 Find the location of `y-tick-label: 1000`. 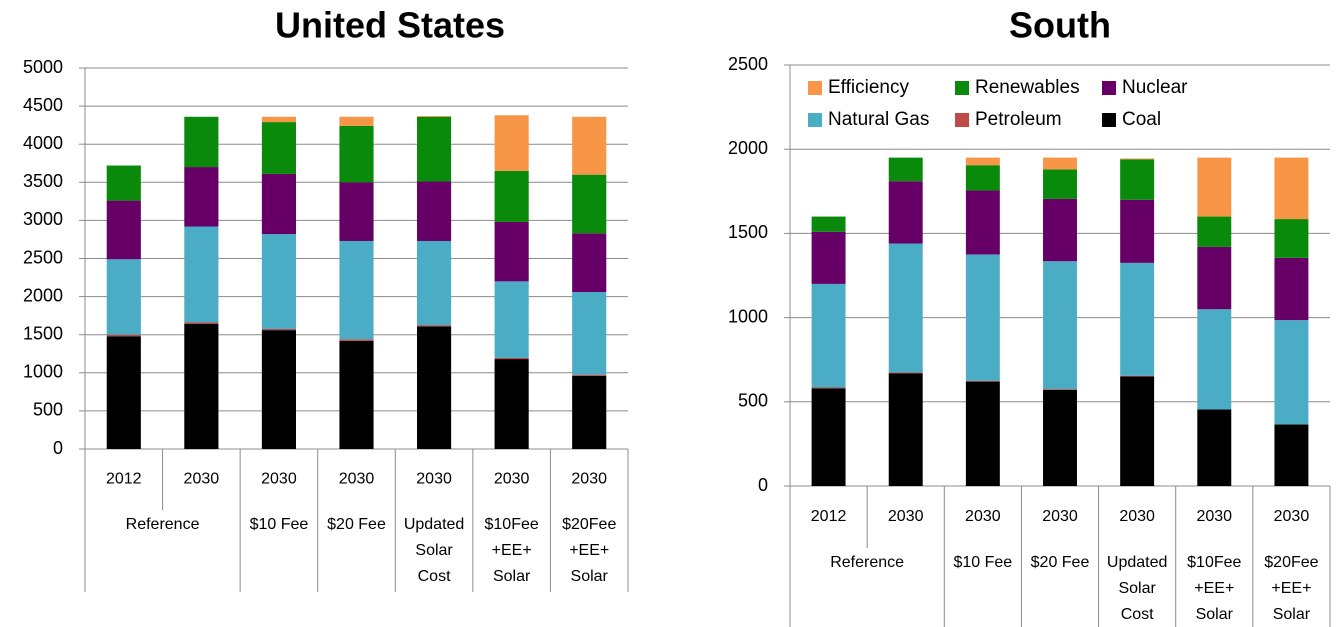

y-tick-label: 1000 is located at coordinates (43, 372).